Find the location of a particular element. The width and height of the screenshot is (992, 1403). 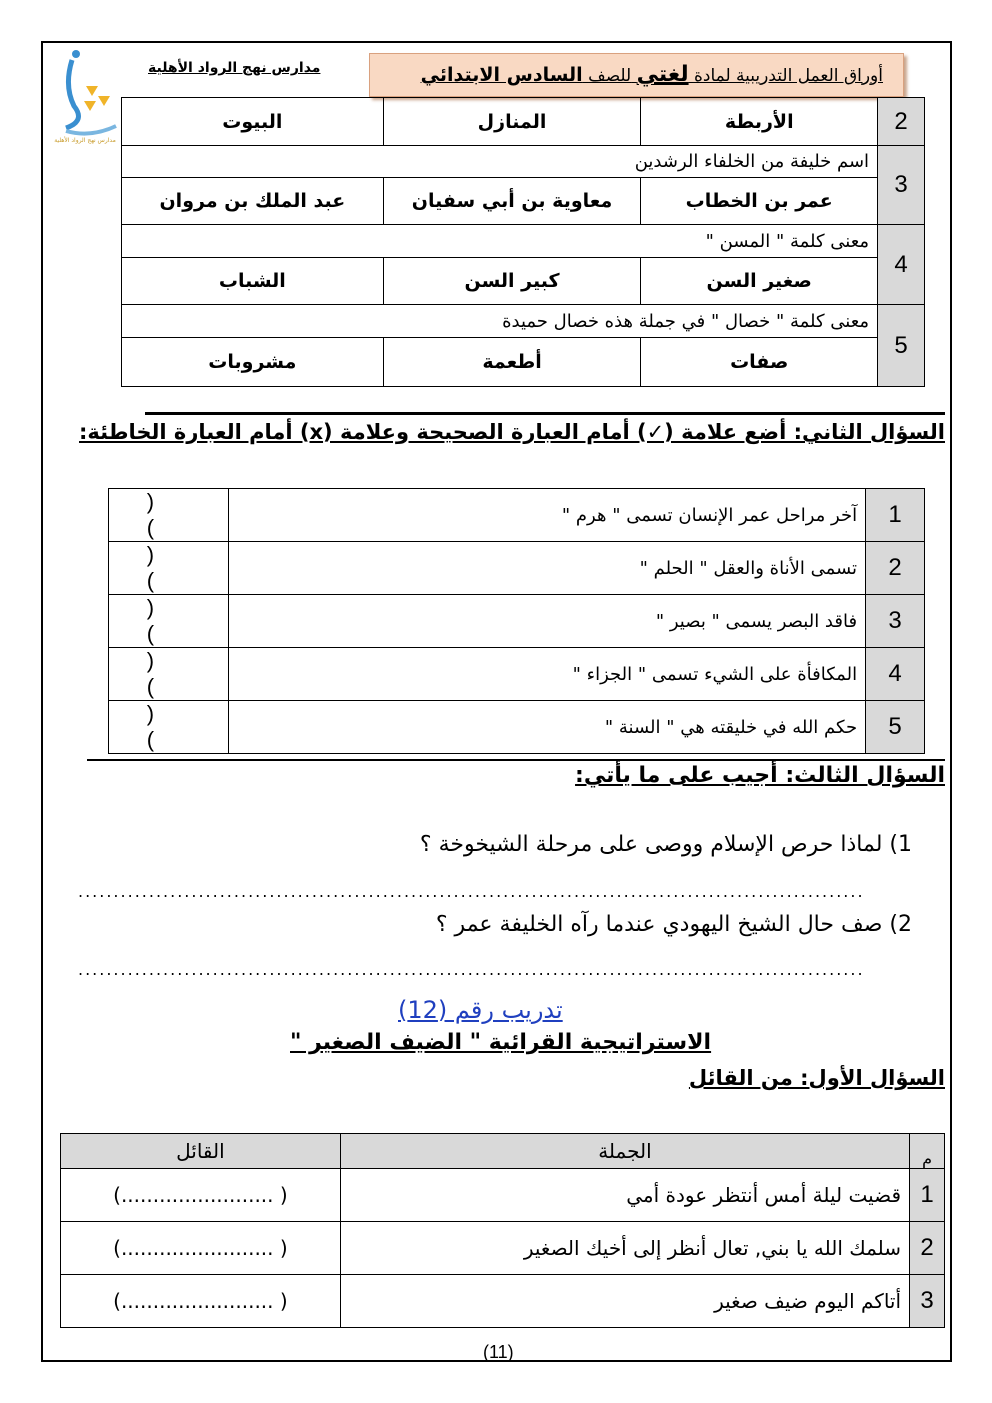

exercise-title: تدريب رقم (12) is located at coordinates (480, 1010).